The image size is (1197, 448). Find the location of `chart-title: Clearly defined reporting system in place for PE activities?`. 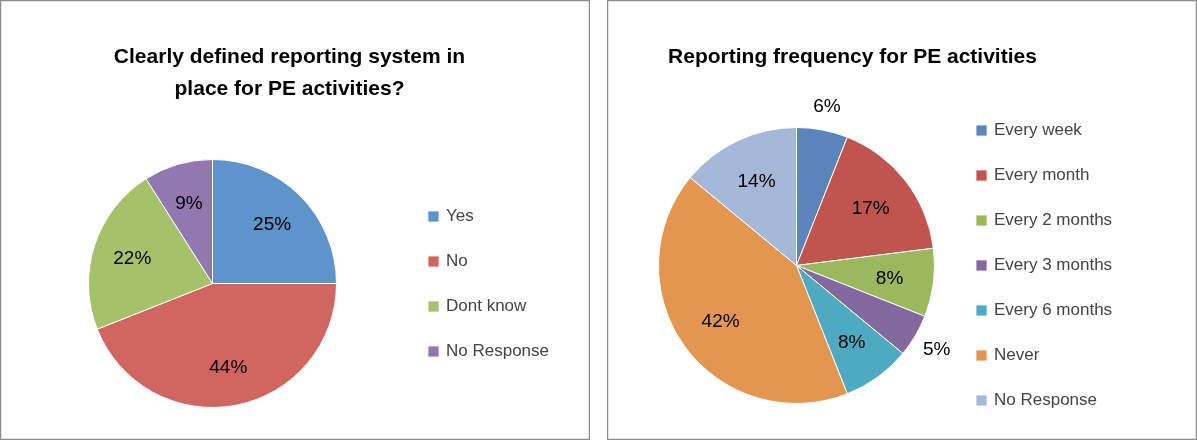

chart-title: Clearly defined reporting system in place for PE activities? is located at coordinates (289, 71).